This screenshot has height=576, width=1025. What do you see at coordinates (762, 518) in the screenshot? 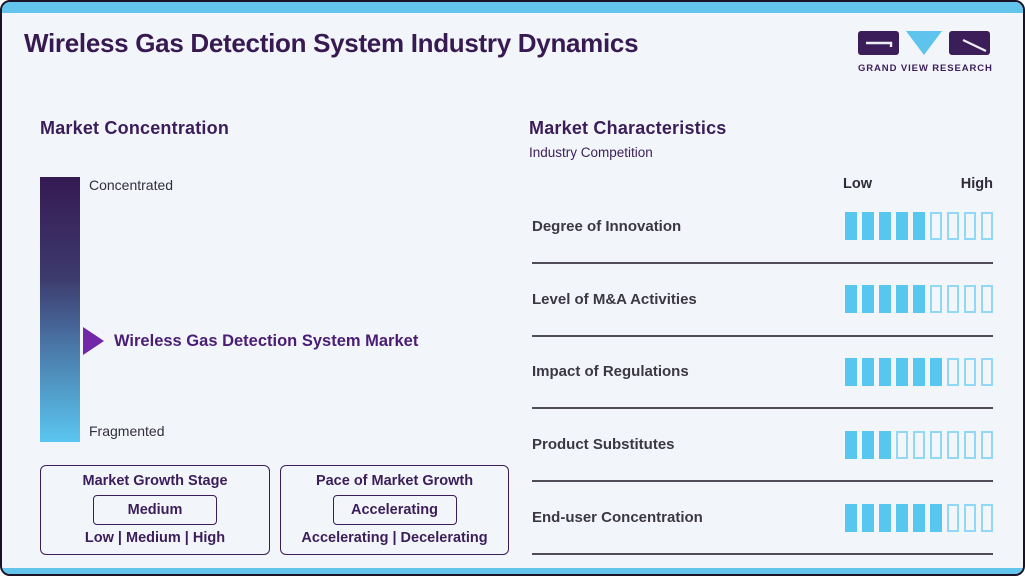
I see `characteristic-row: End-user Concentration` at bounding box center [762, 518].